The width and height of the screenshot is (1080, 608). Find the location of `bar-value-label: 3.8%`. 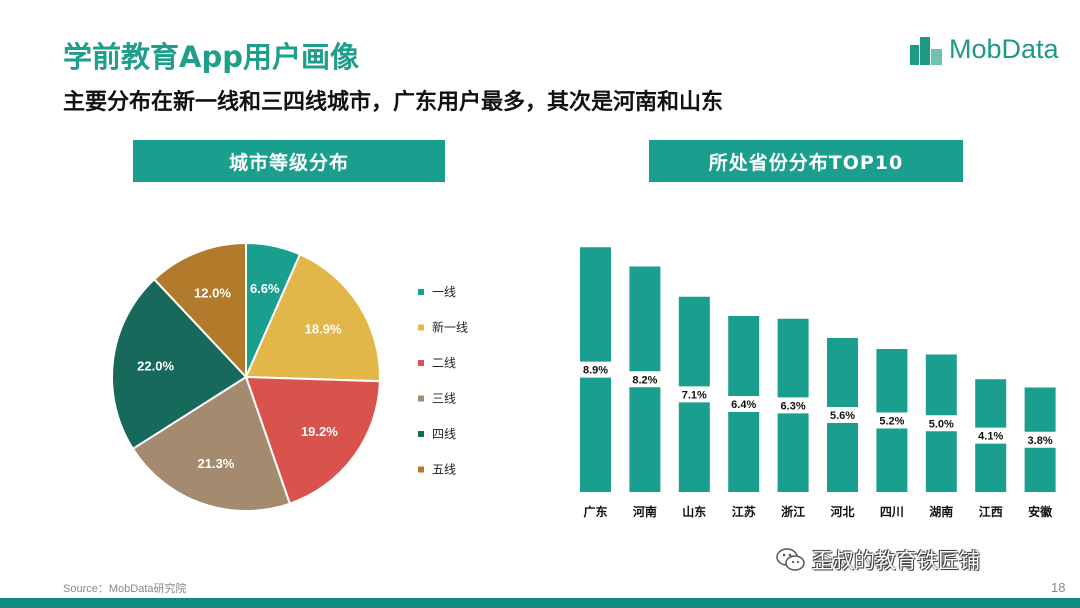

bar-value-label: 3.8% is located at coordinates (1040, 441).